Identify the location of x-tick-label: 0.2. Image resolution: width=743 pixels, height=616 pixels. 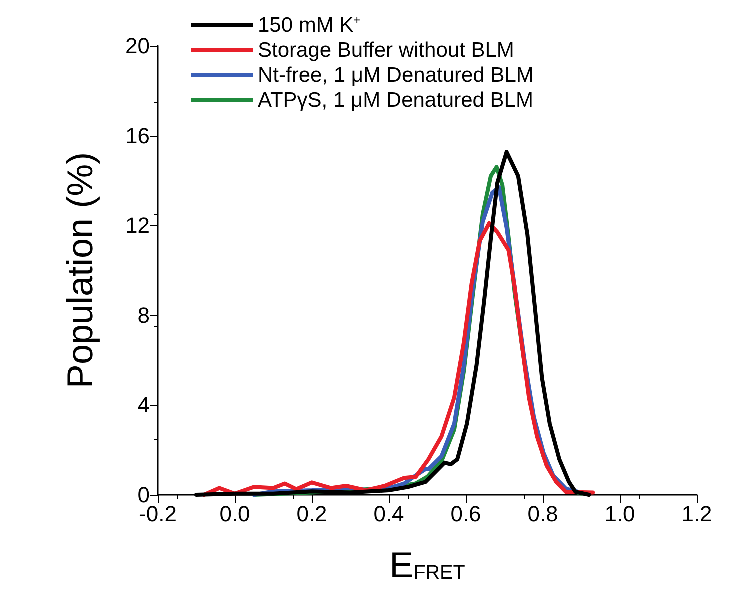
(312, 514).